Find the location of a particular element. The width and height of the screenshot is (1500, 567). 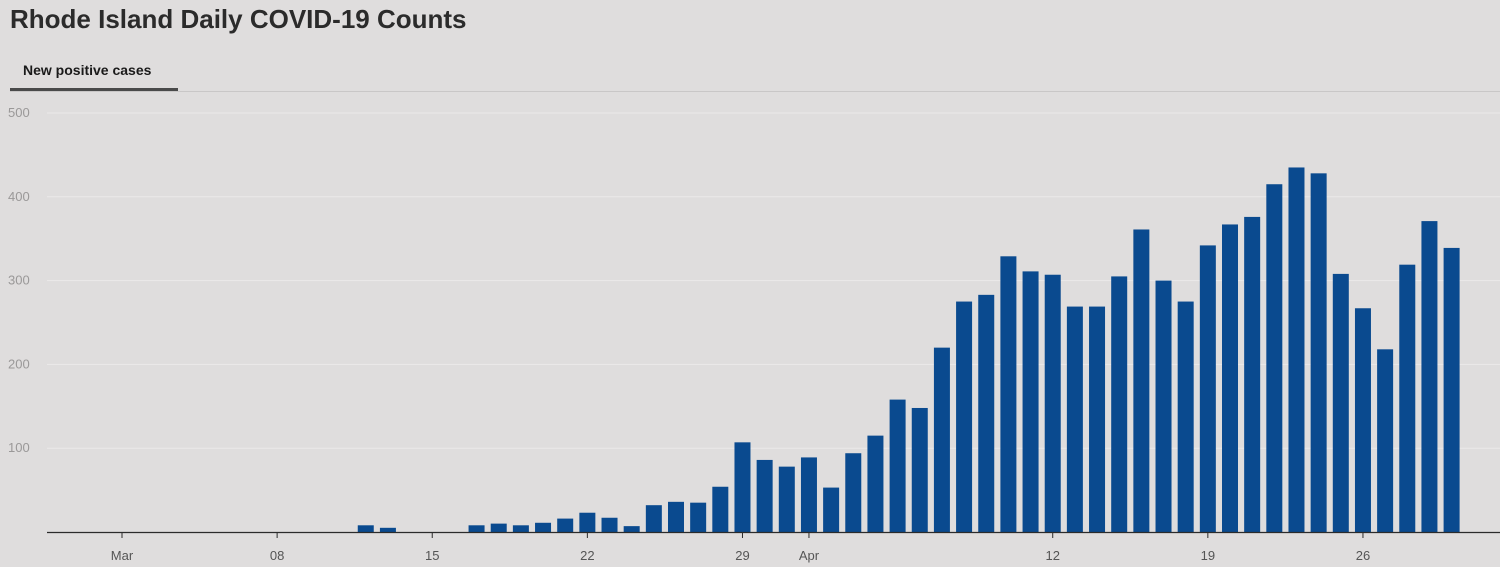

y-tick-label: 500 is located at coordinates (19, 112).